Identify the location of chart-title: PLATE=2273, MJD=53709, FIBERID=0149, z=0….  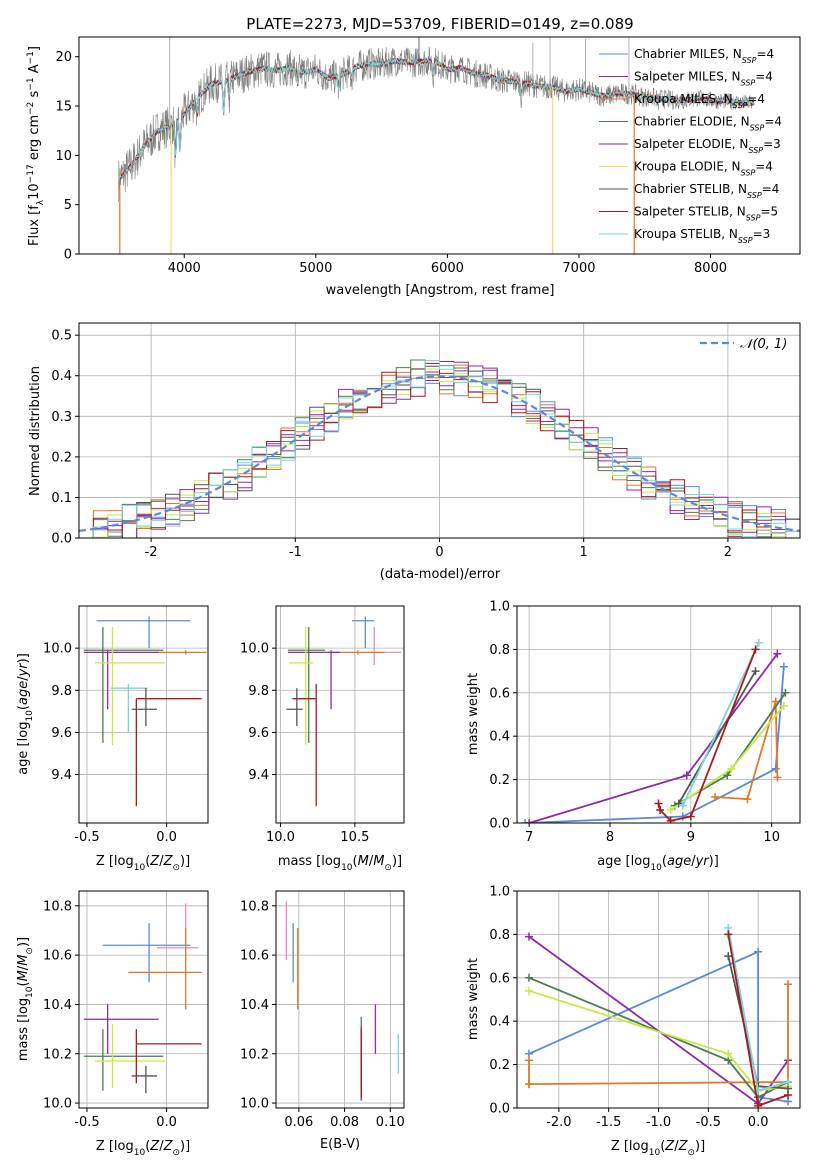
(439, 24).